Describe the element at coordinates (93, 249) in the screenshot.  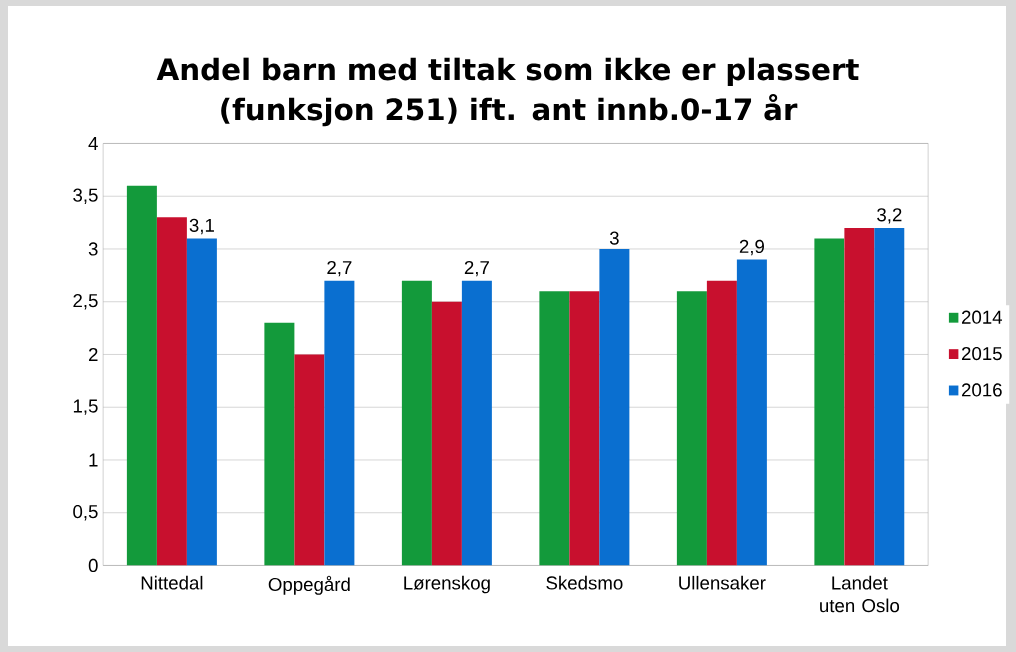
I see `y-tick-label: 3` at that location.